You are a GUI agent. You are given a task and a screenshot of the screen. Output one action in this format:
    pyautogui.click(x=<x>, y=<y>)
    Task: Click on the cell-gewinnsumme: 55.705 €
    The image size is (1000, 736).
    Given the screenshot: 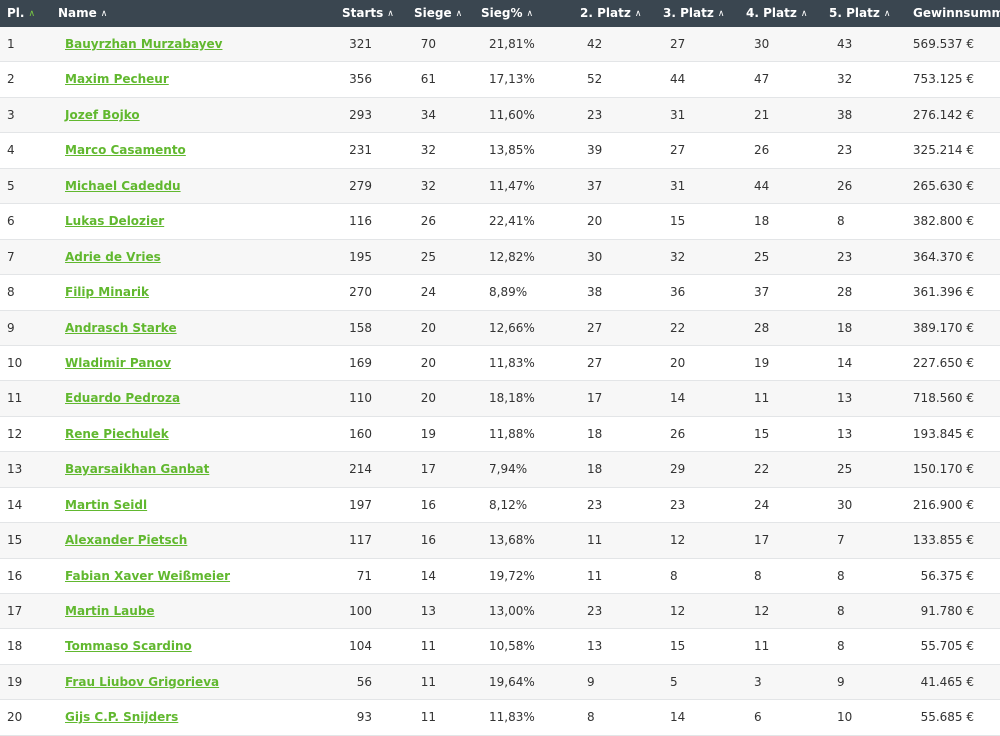 What is the action you would take?
    pyautogui.click(x=947, y=646)
    